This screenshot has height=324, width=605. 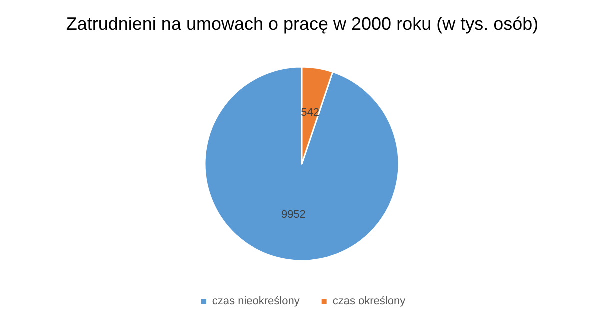 I want to click on legend-label: czas określony, so click(x=369, y=302).